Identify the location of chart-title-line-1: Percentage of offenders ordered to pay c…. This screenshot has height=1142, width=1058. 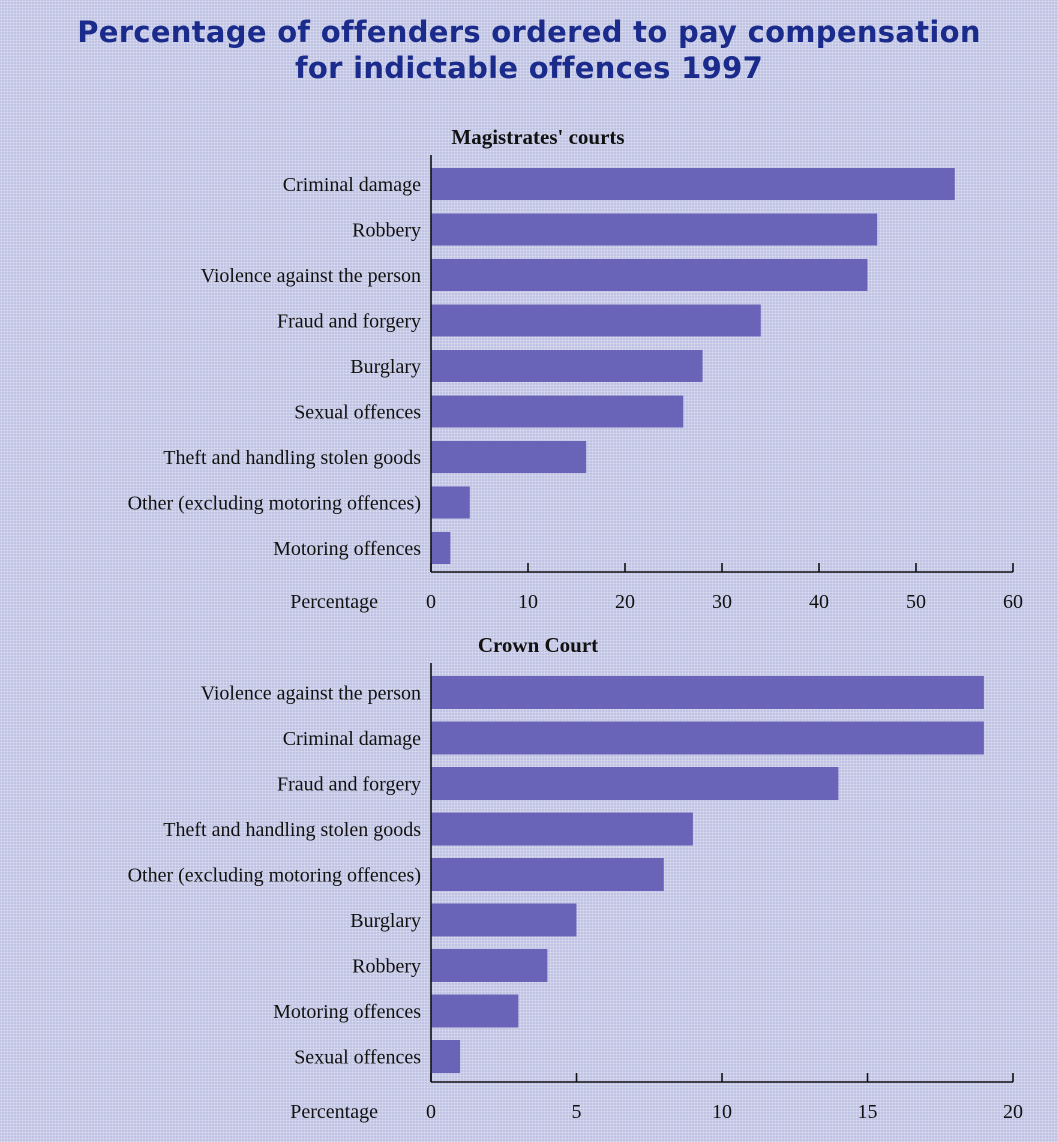
(529, 32).